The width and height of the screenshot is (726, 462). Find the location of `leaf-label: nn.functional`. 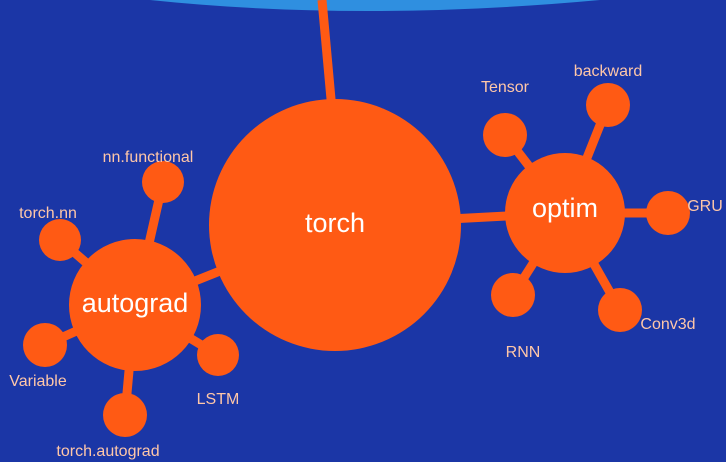

leaf-label: nn.functional is located at coordinates (148, 157).